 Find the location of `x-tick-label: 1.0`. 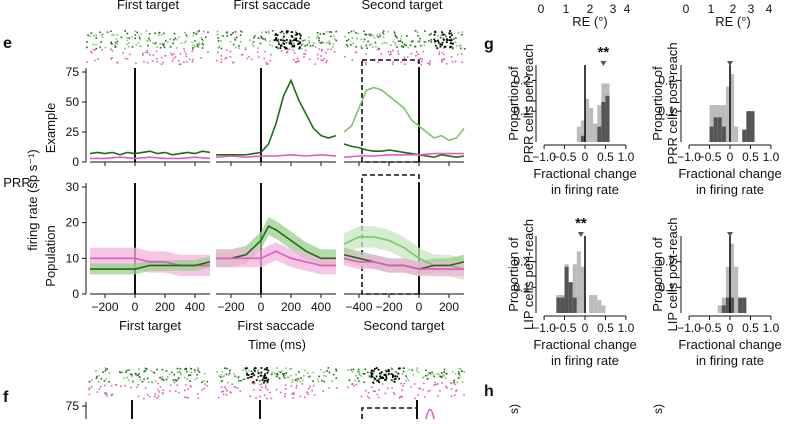

x-tick-label: 1.0 is located at coordinates (626, 328).